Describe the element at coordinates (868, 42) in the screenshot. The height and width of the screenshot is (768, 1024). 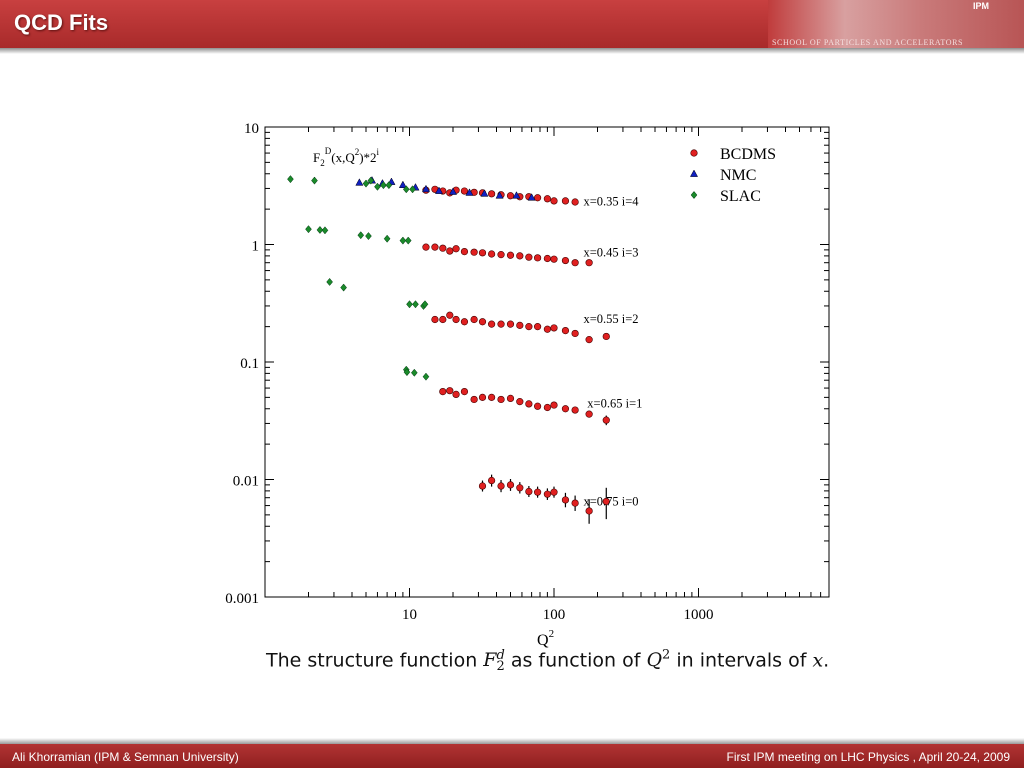
I see `banner-text: SCHOOL OF PARTICLES AND ACCELERATORS` at that location.